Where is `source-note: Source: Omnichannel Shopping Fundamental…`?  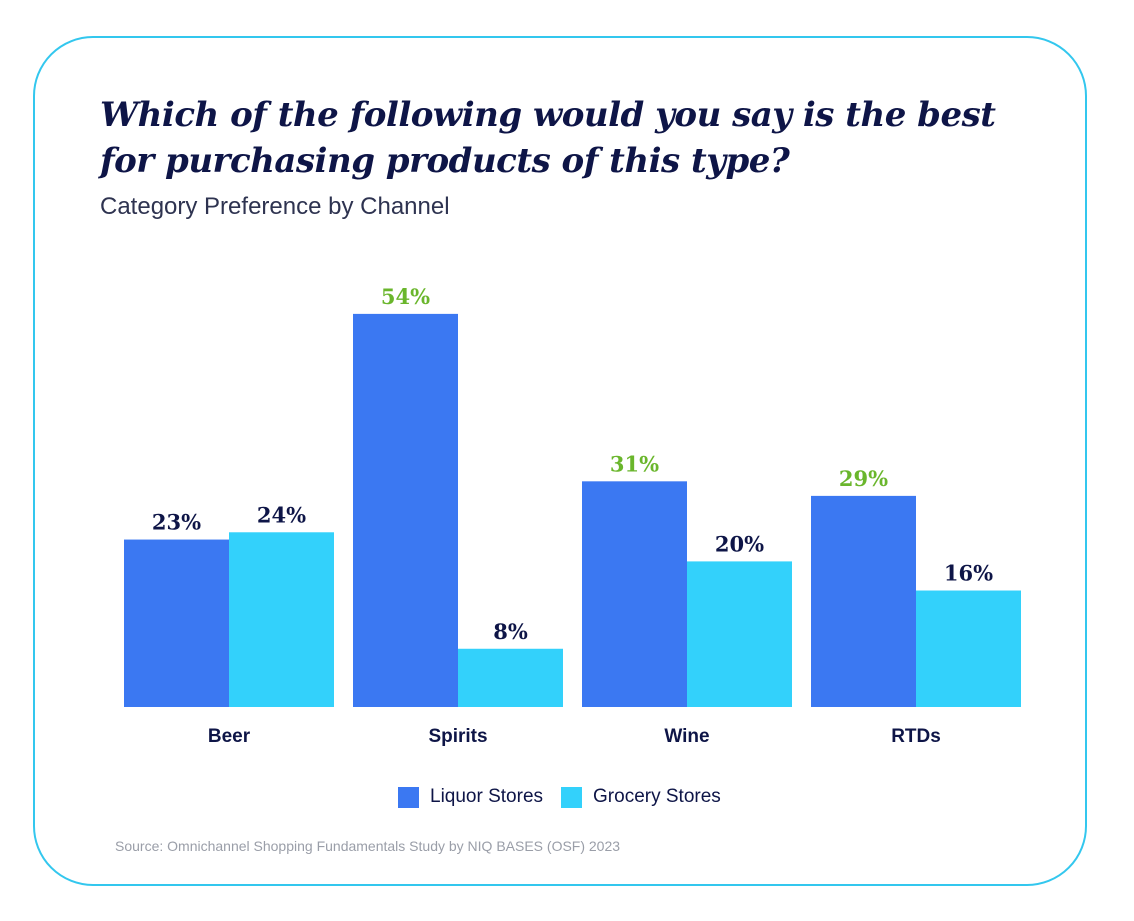 source-note: Source: Omnichannel Shopping Fundamental… is located at coordinates (368, 846).